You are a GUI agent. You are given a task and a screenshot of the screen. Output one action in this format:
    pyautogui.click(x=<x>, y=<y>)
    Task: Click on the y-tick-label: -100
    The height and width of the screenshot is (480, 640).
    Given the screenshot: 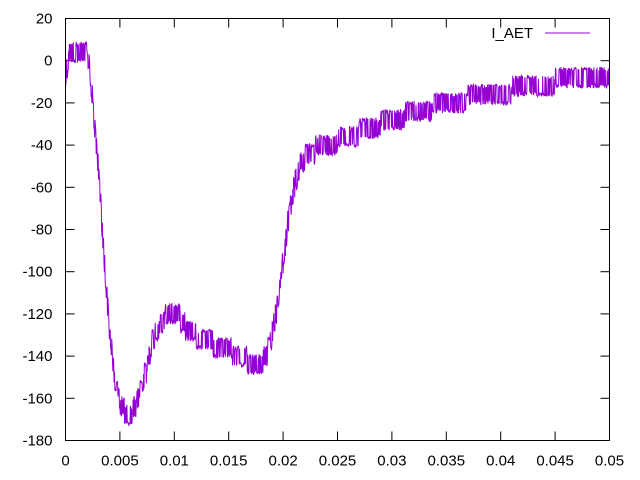 What is the action you would take?
    pyautogui.click(x=37, y=272)
    